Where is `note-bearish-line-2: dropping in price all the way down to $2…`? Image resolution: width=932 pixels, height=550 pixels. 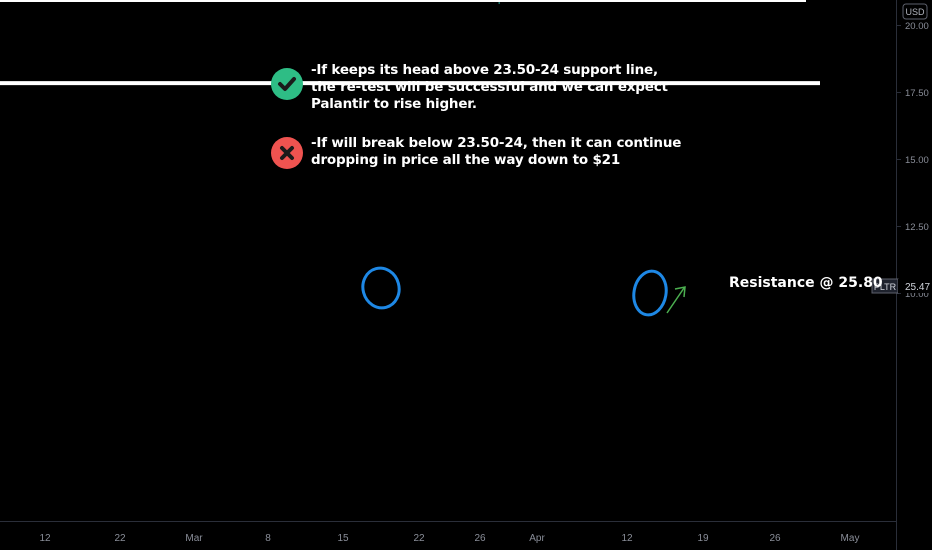
note-bearish-line-2: dropping in price all the way down to $2… is located at coordinates (466, 160).